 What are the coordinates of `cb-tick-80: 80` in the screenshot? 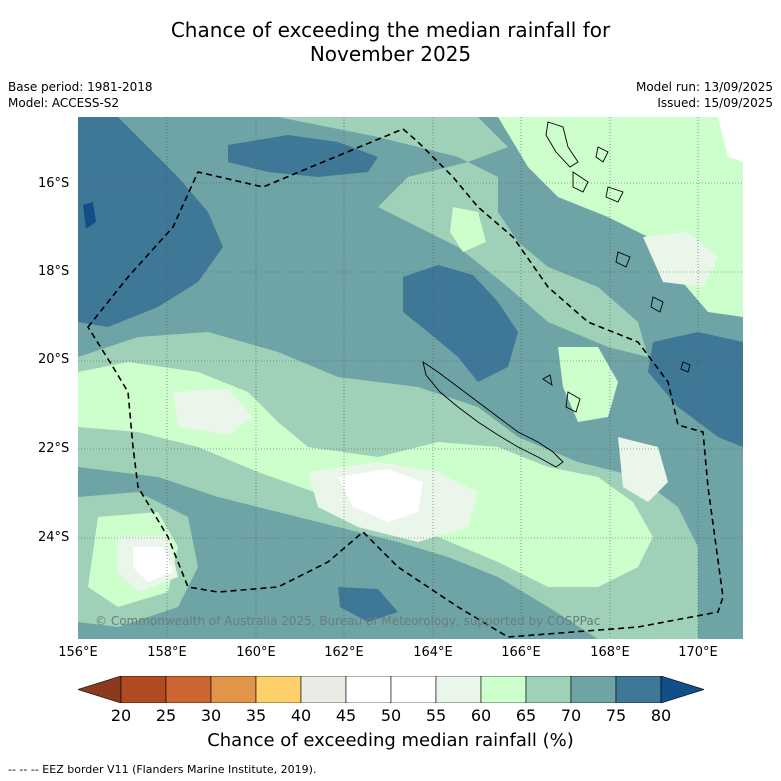 It's located at (661, 715).